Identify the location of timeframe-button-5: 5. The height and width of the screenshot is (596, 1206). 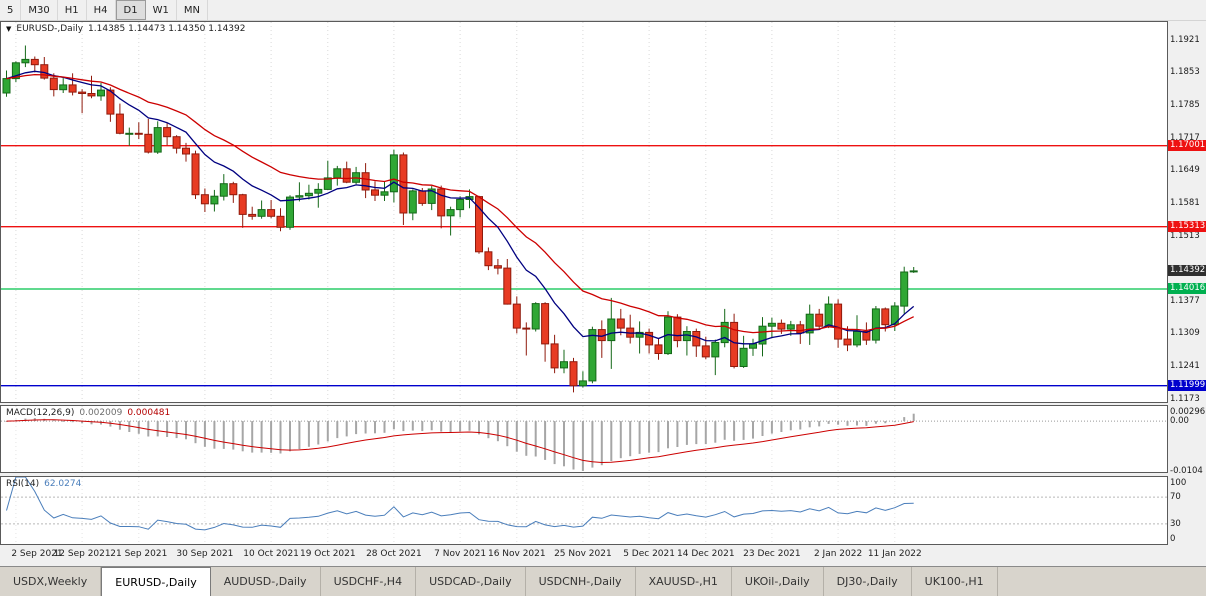
(11, 10).